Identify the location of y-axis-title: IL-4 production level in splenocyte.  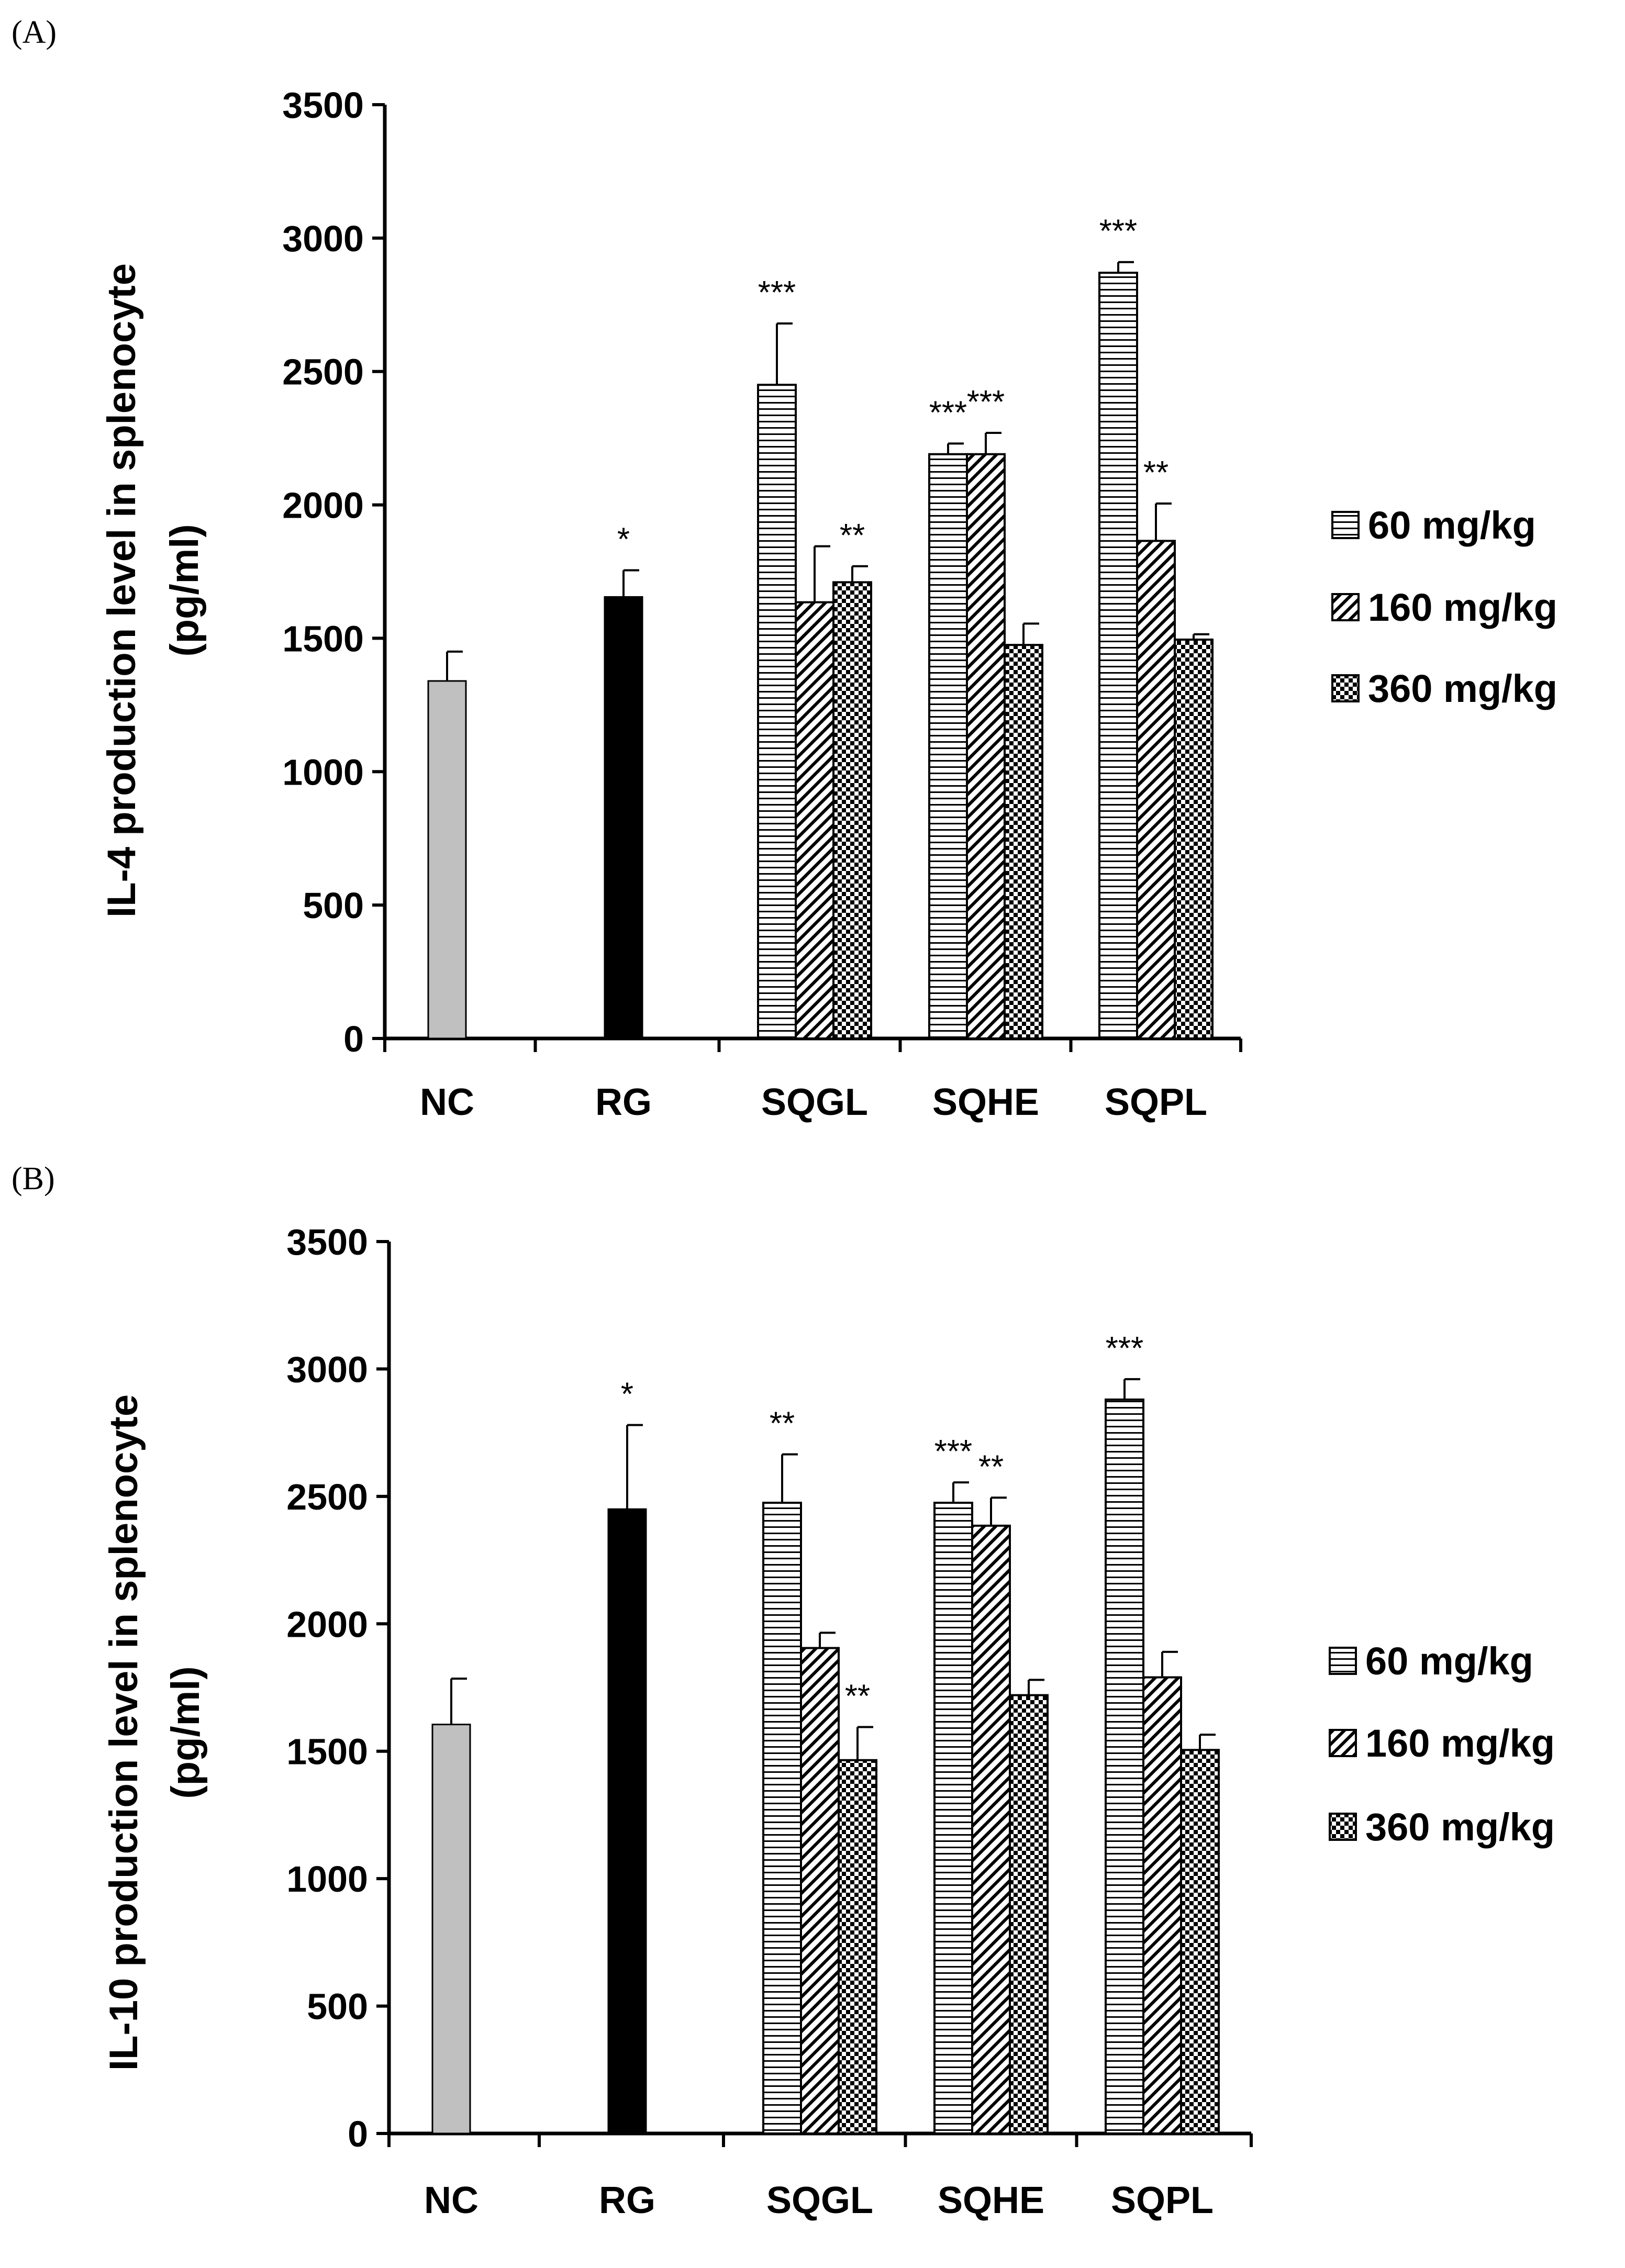
(121, 590).